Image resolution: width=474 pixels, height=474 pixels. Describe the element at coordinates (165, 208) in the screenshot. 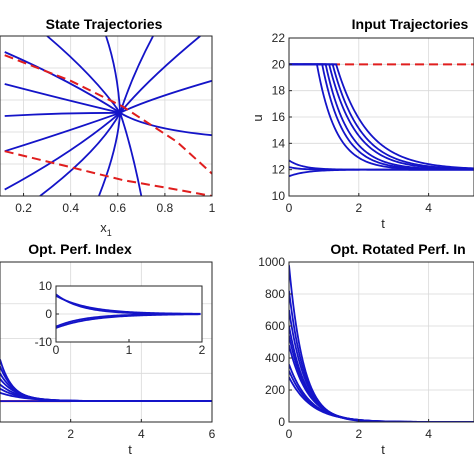

I see `state-xtick-label-3: 0.8` at that location.